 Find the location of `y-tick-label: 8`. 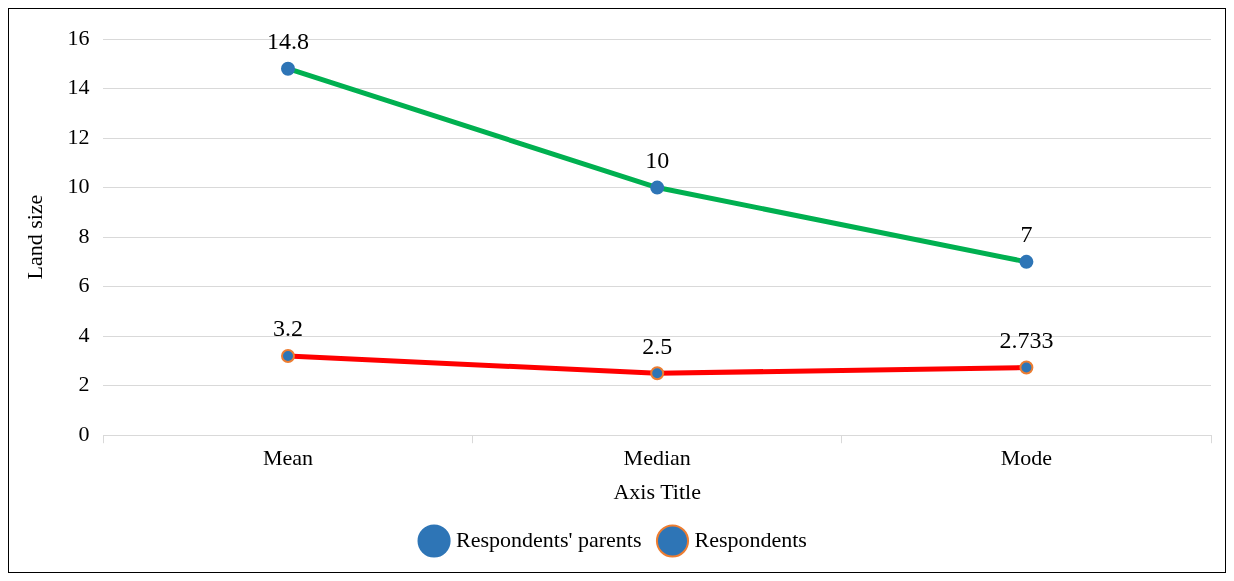

y-tick-label: 8 is located at coordinates (84, 235).